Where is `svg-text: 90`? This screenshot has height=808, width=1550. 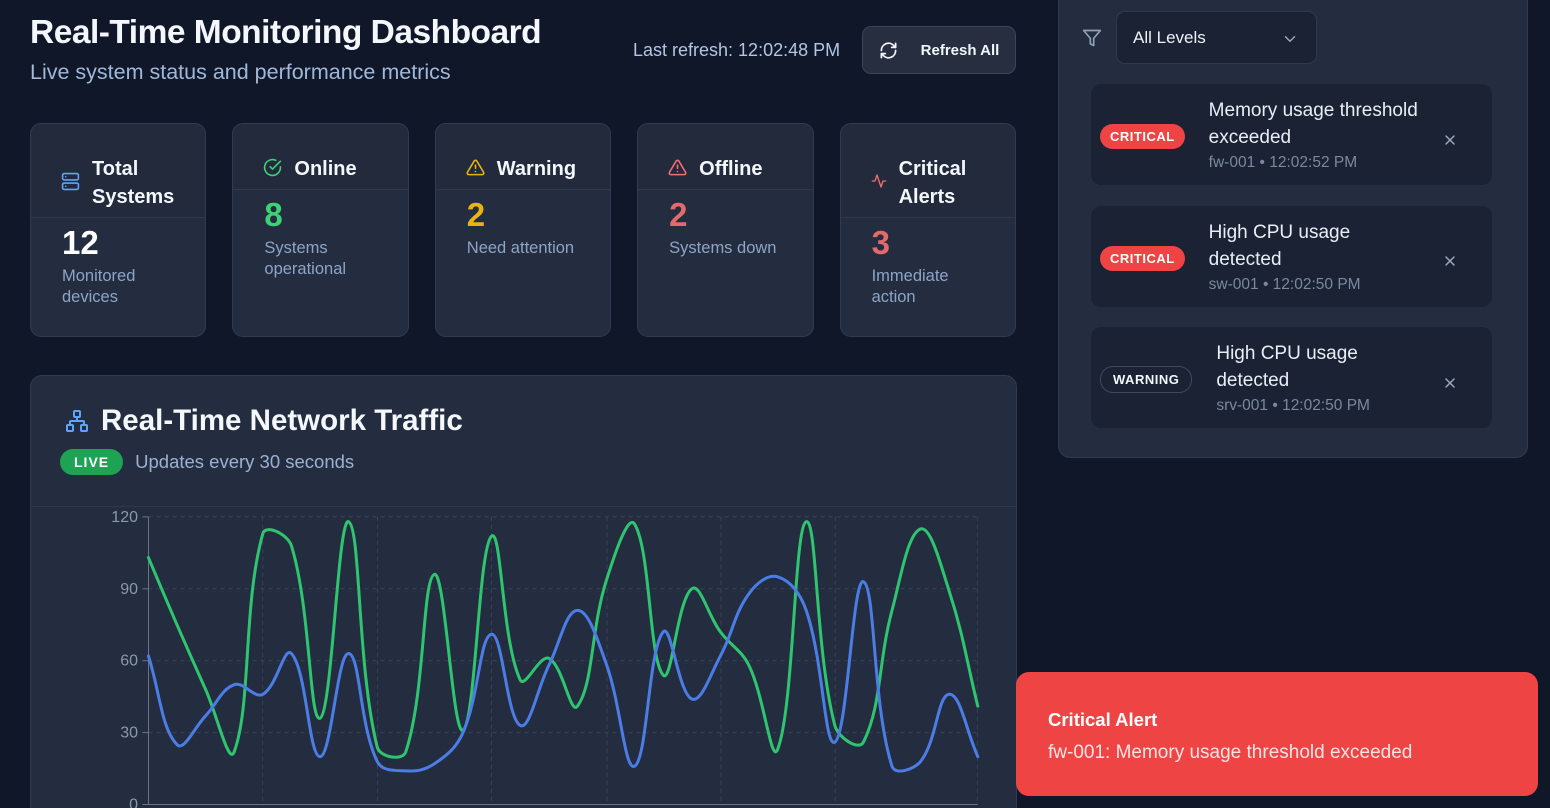 svg-text: 90 is located at coordinates (129, 589).